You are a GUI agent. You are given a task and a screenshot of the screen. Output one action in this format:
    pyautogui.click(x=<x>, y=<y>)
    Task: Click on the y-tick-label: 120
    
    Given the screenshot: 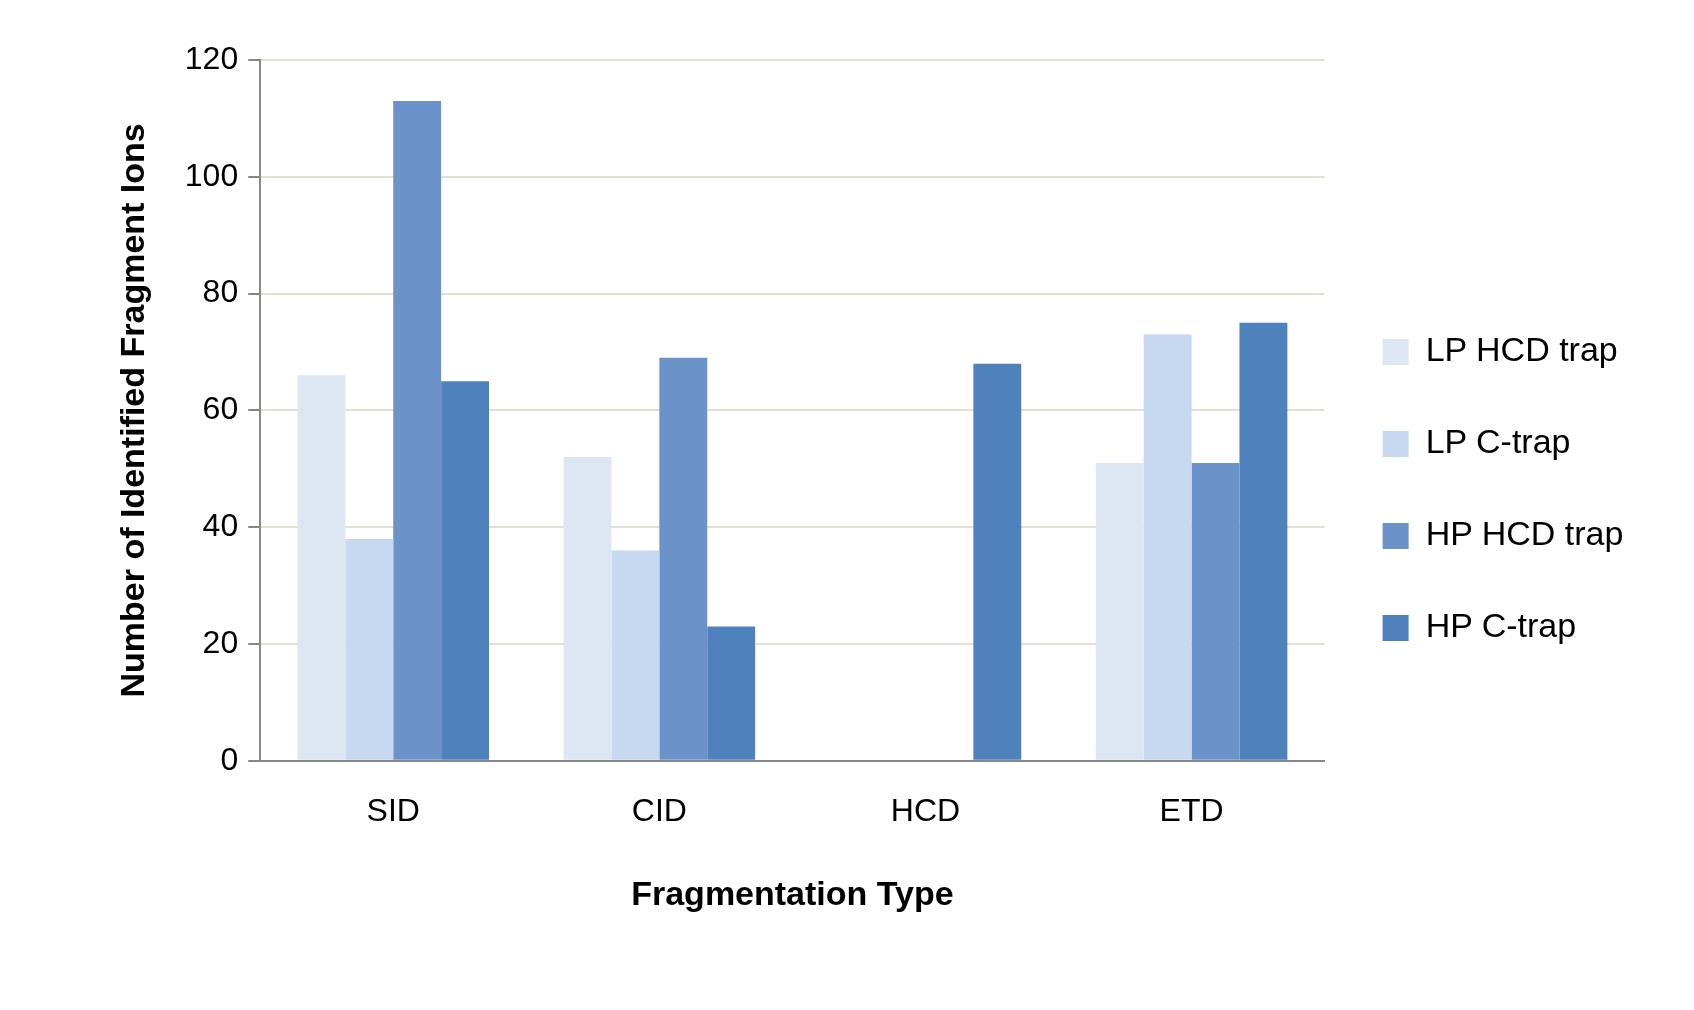 What is the action you would take?
    pyautogui.click(x=211, y=57)
    